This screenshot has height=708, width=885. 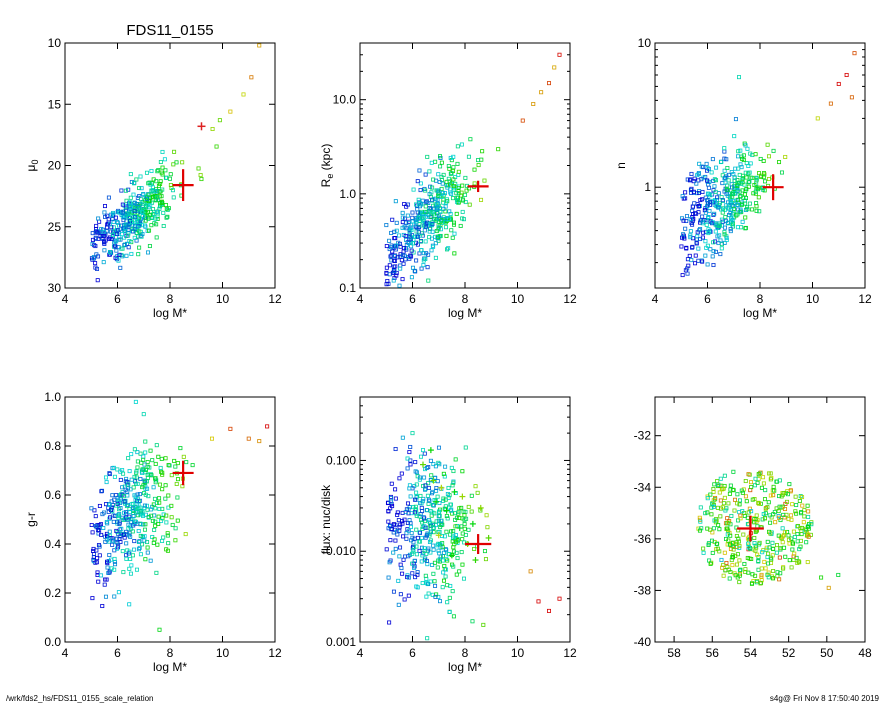 I want to click on panel-5-xtick-label: 4, so click(x=360, y=653).